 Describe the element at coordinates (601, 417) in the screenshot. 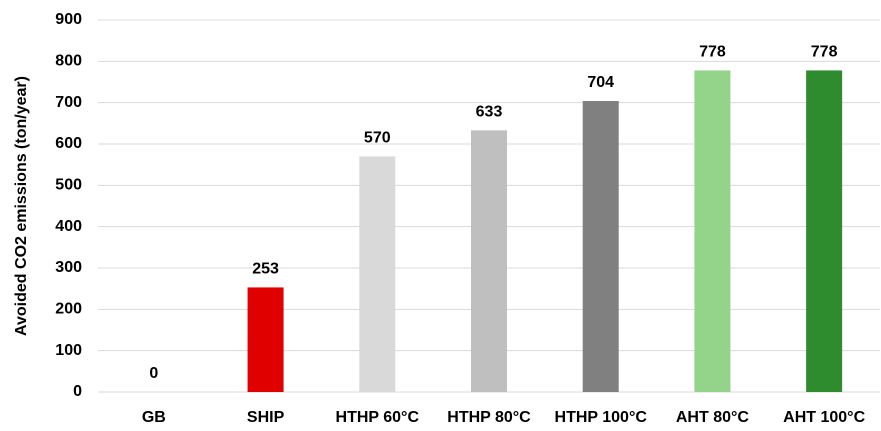

I see `x-tick-label: HTHP 100°C` at that location.